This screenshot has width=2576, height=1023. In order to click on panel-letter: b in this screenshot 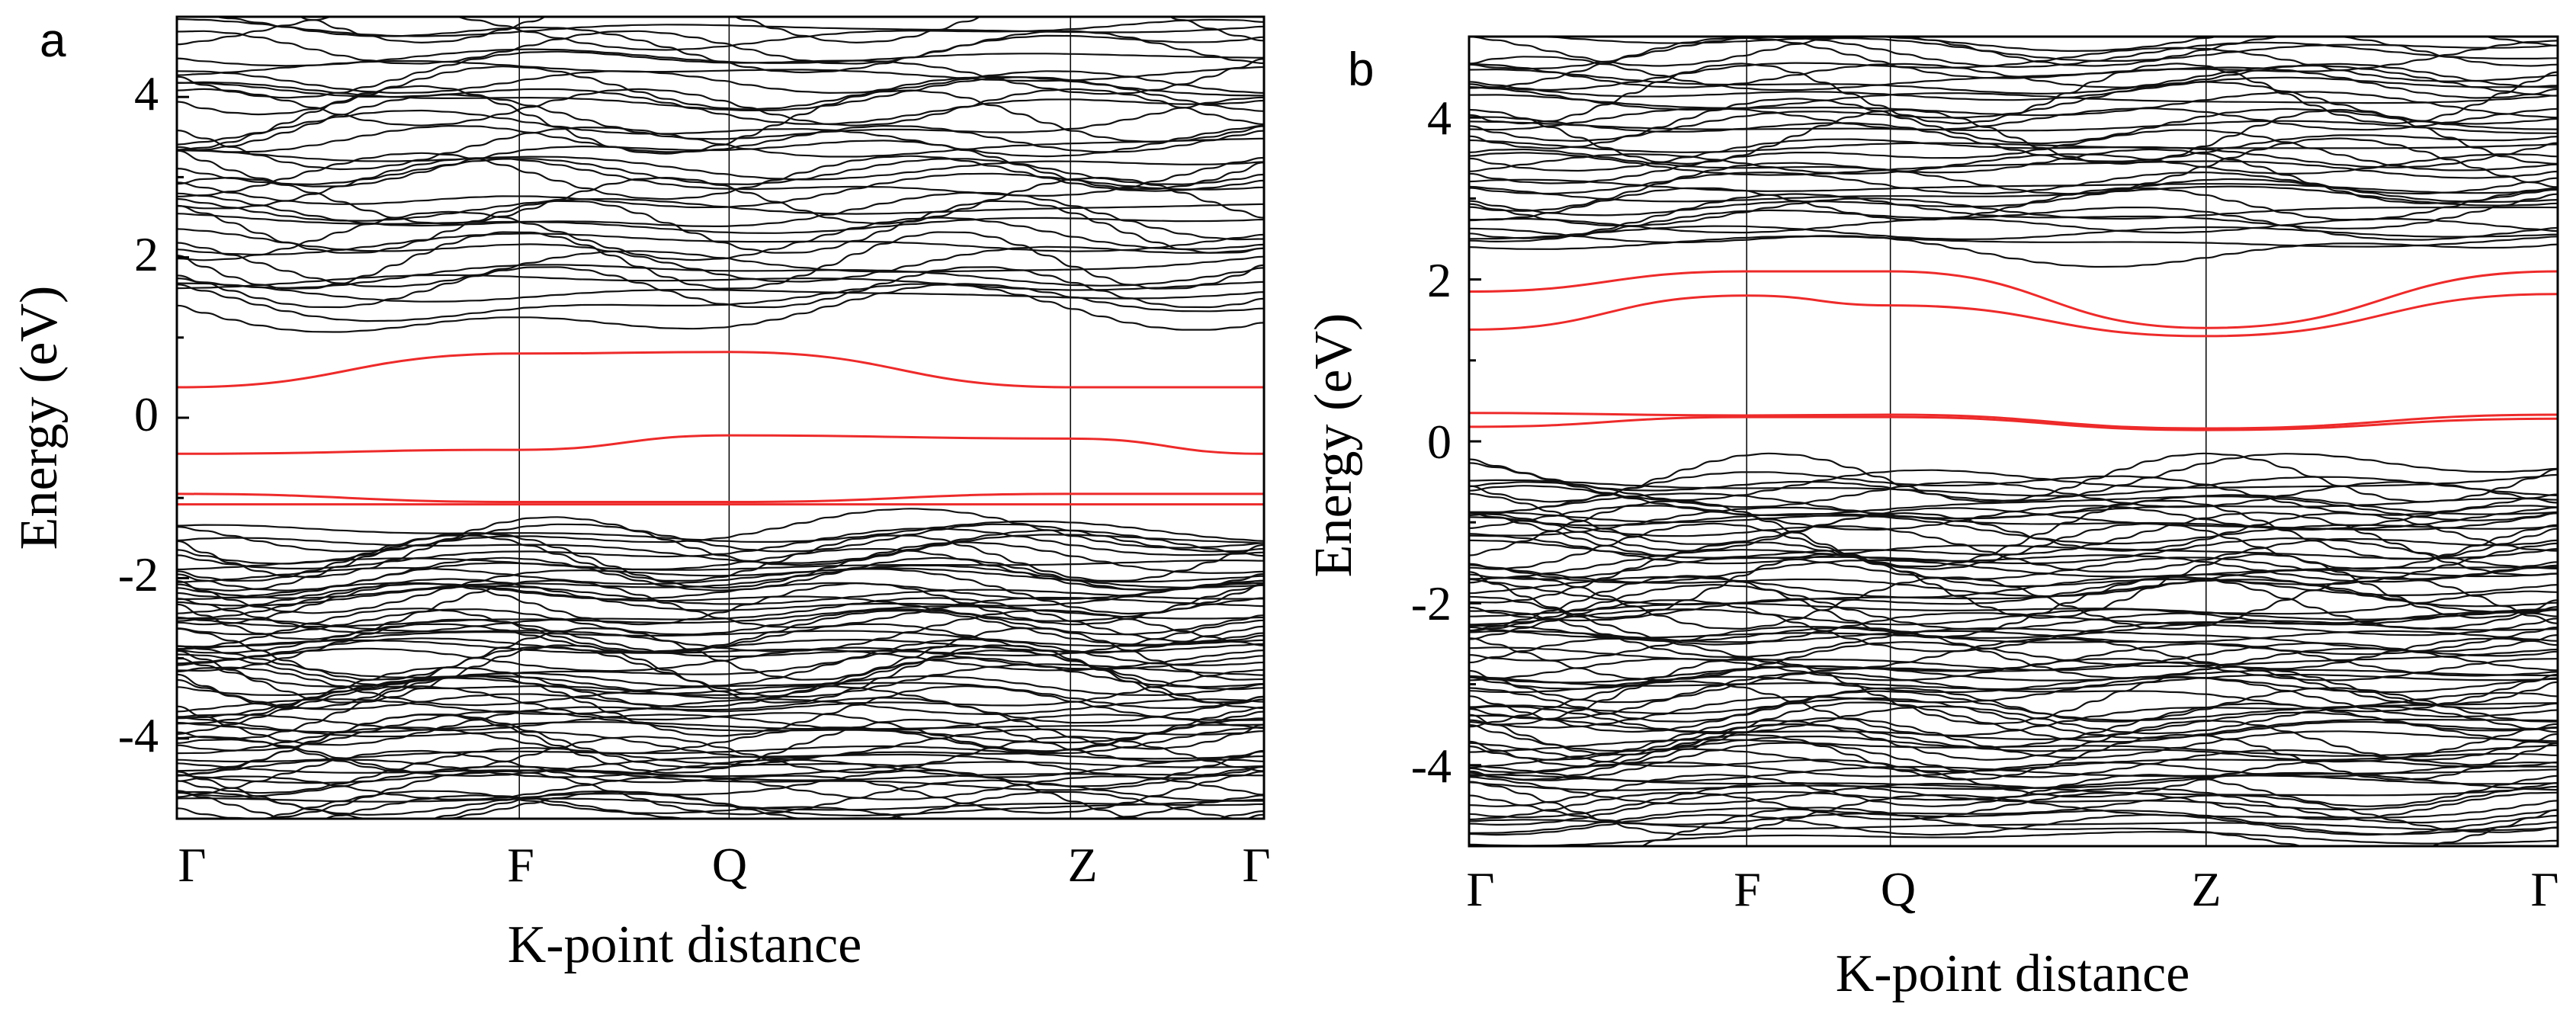, I will do `click(1361, 69)`.